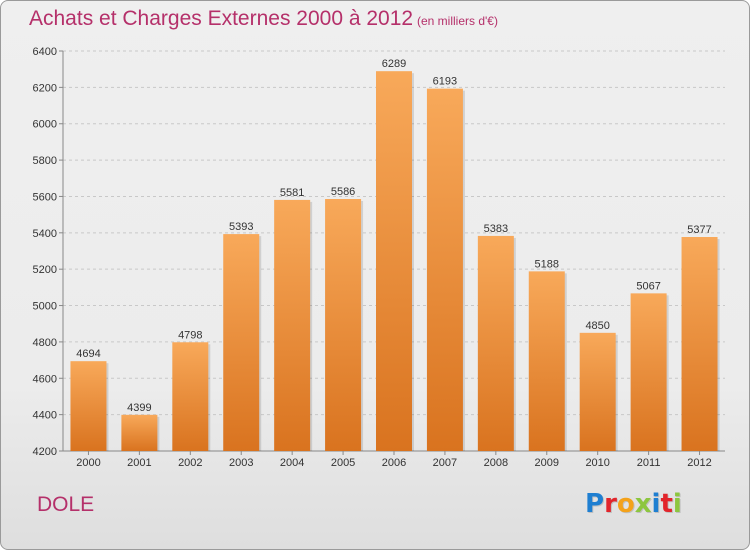  I want to click on bar-value-label: 6193, so click(445, 82).